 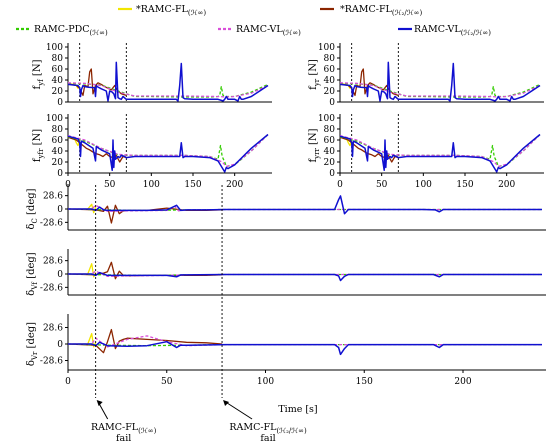 I want to click on legend-entry: *RAMC-FL(ℋ∞), so click(x=162, y=10).